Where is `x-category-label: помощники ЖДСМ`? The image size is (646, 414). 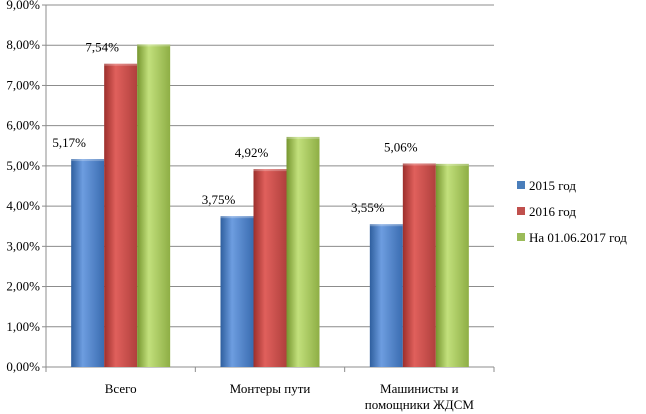 x-category-label: помощники ЖДСМ is located at coordinates (420, 404).